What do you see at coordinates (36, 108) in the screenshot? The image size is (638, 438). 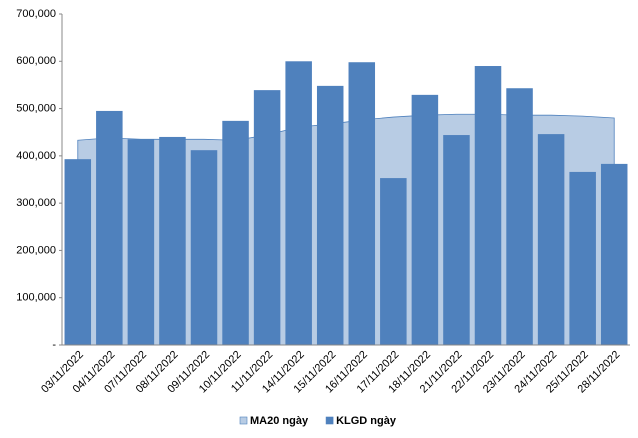 I see `y-tick-label: 500,000` at bounding box center [36, 108].